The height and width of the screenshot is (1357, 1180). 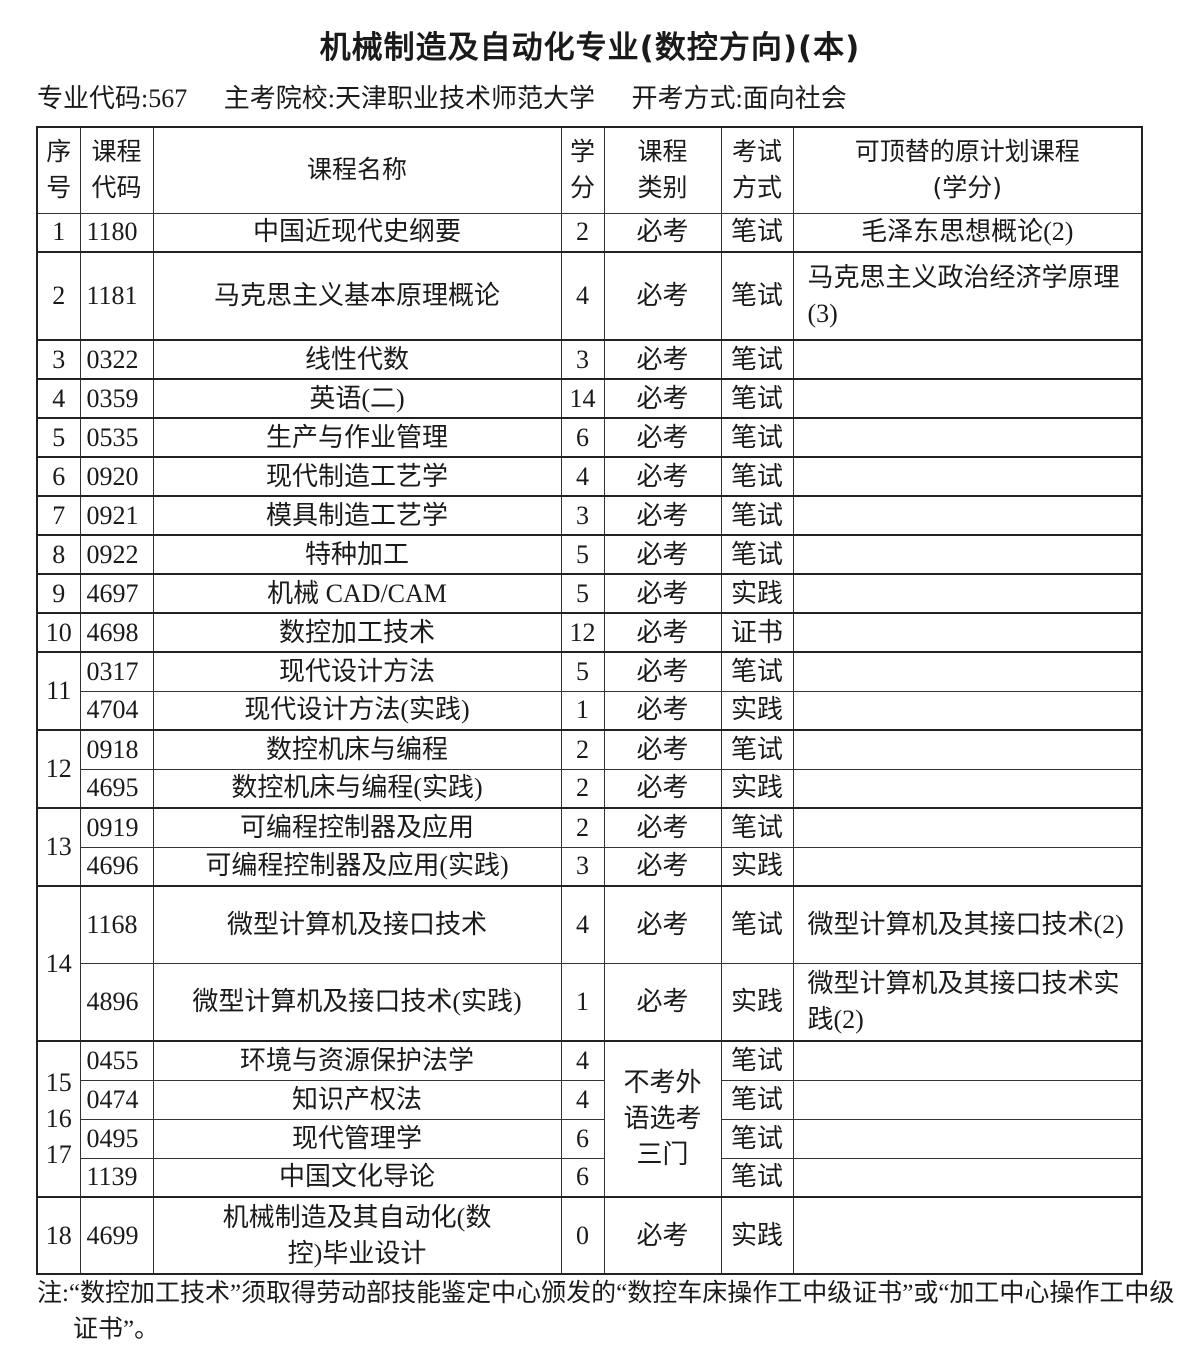 What do you see at coordinates (662, 170) in the screenshot?
I see `header-type: 课程类别` at bounding box center [662, 170].